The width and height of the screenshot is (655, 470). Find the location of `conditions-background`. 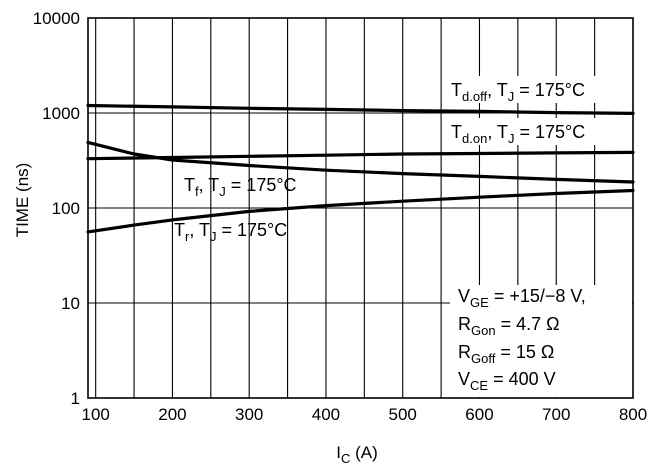

conditions-background is located at coordinates (541, 341).